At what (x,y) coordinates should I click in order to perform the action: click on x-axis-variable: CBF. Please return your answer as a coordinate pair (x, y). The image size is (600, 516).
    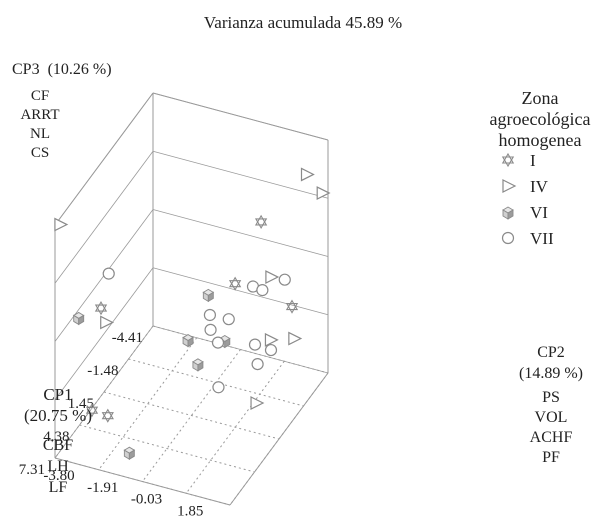
    Looking at the image, I should click on (58, 445).